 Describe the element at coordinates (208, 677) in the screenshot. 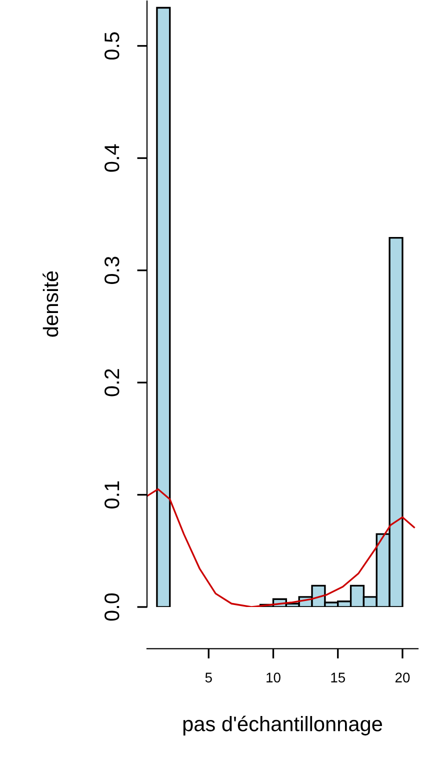

I see `x-tick-label: 5` at that location.